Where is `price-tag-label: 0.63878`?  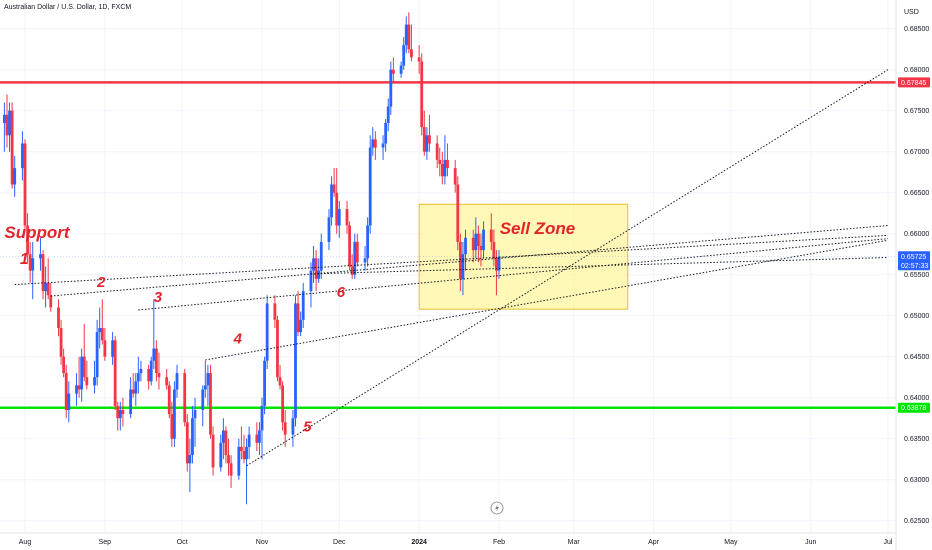 price-tag-label: 0.63878 is located at coordinates (913, 408).